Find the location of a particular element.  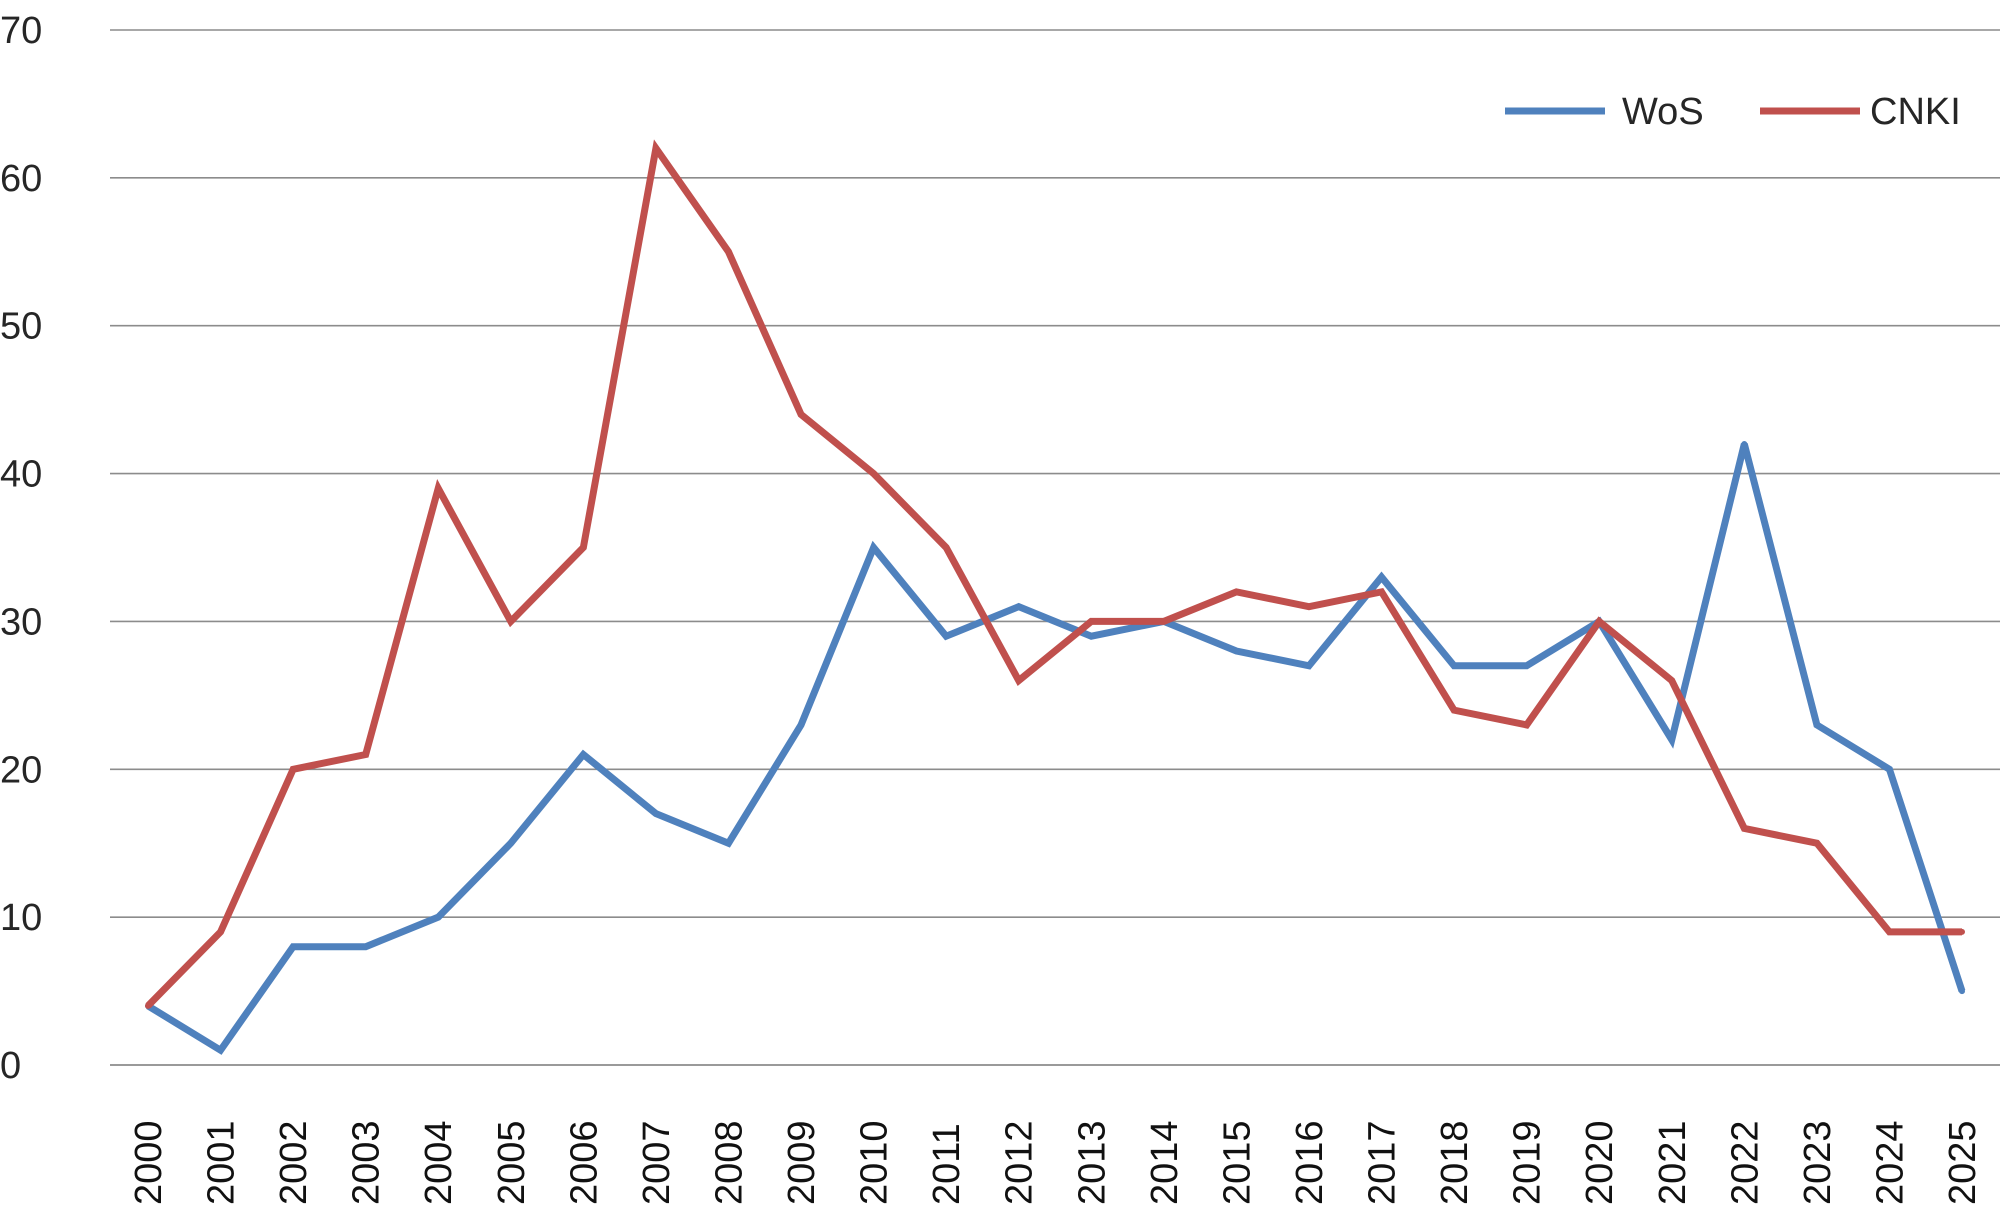

x-tick-label: 2020 is located at coordinates (1600, 1162).